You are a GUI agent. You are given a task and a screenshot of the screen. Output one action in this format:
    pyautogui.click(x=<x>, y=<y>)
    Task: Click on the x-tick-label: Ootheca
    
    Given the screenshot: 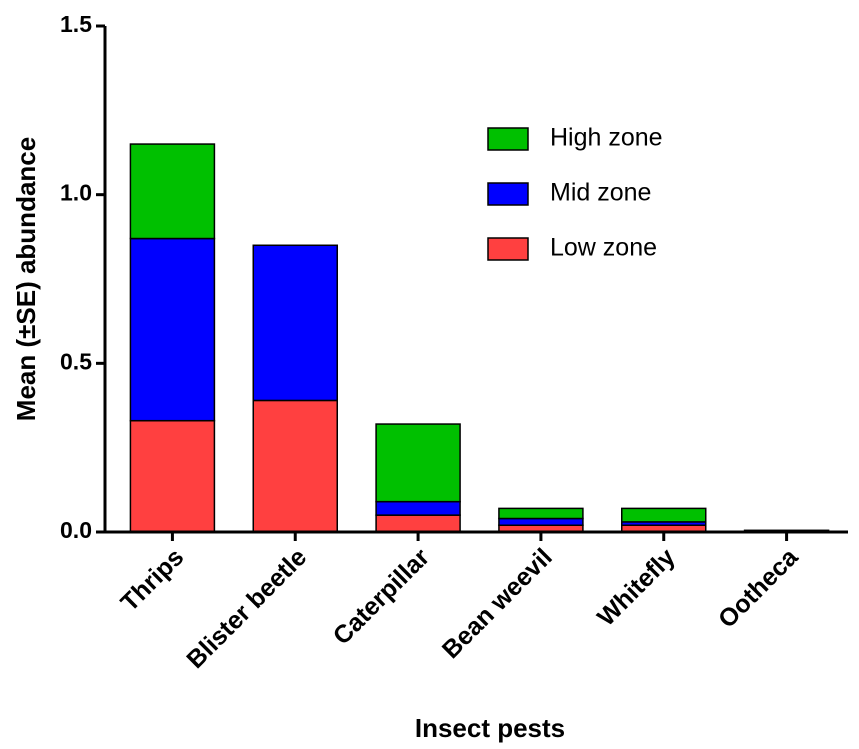 What is the action you would take?
    pyautogui.click(x=758, y=587)
    